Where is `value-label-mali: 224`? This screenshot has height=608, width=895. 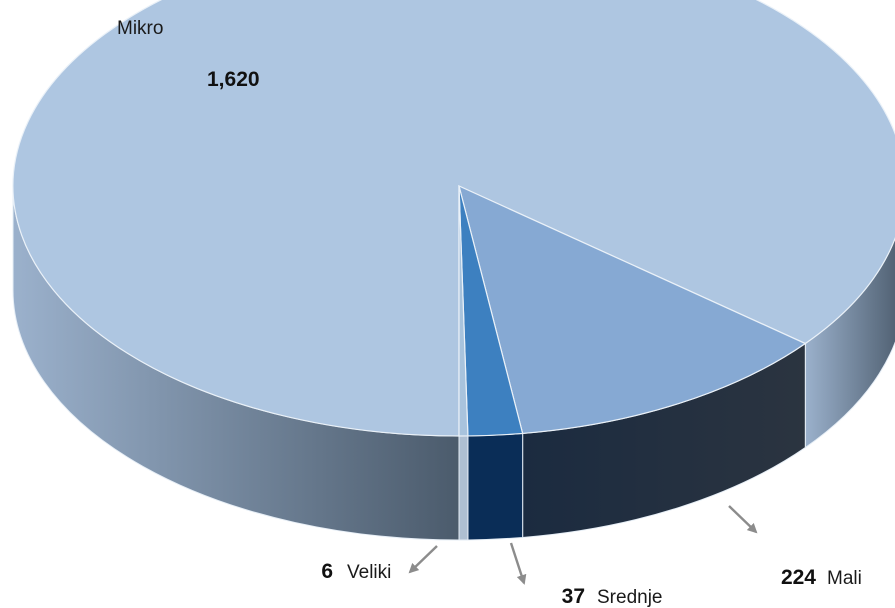 value-label-mali: 224 is located at coordinates (798, 577).